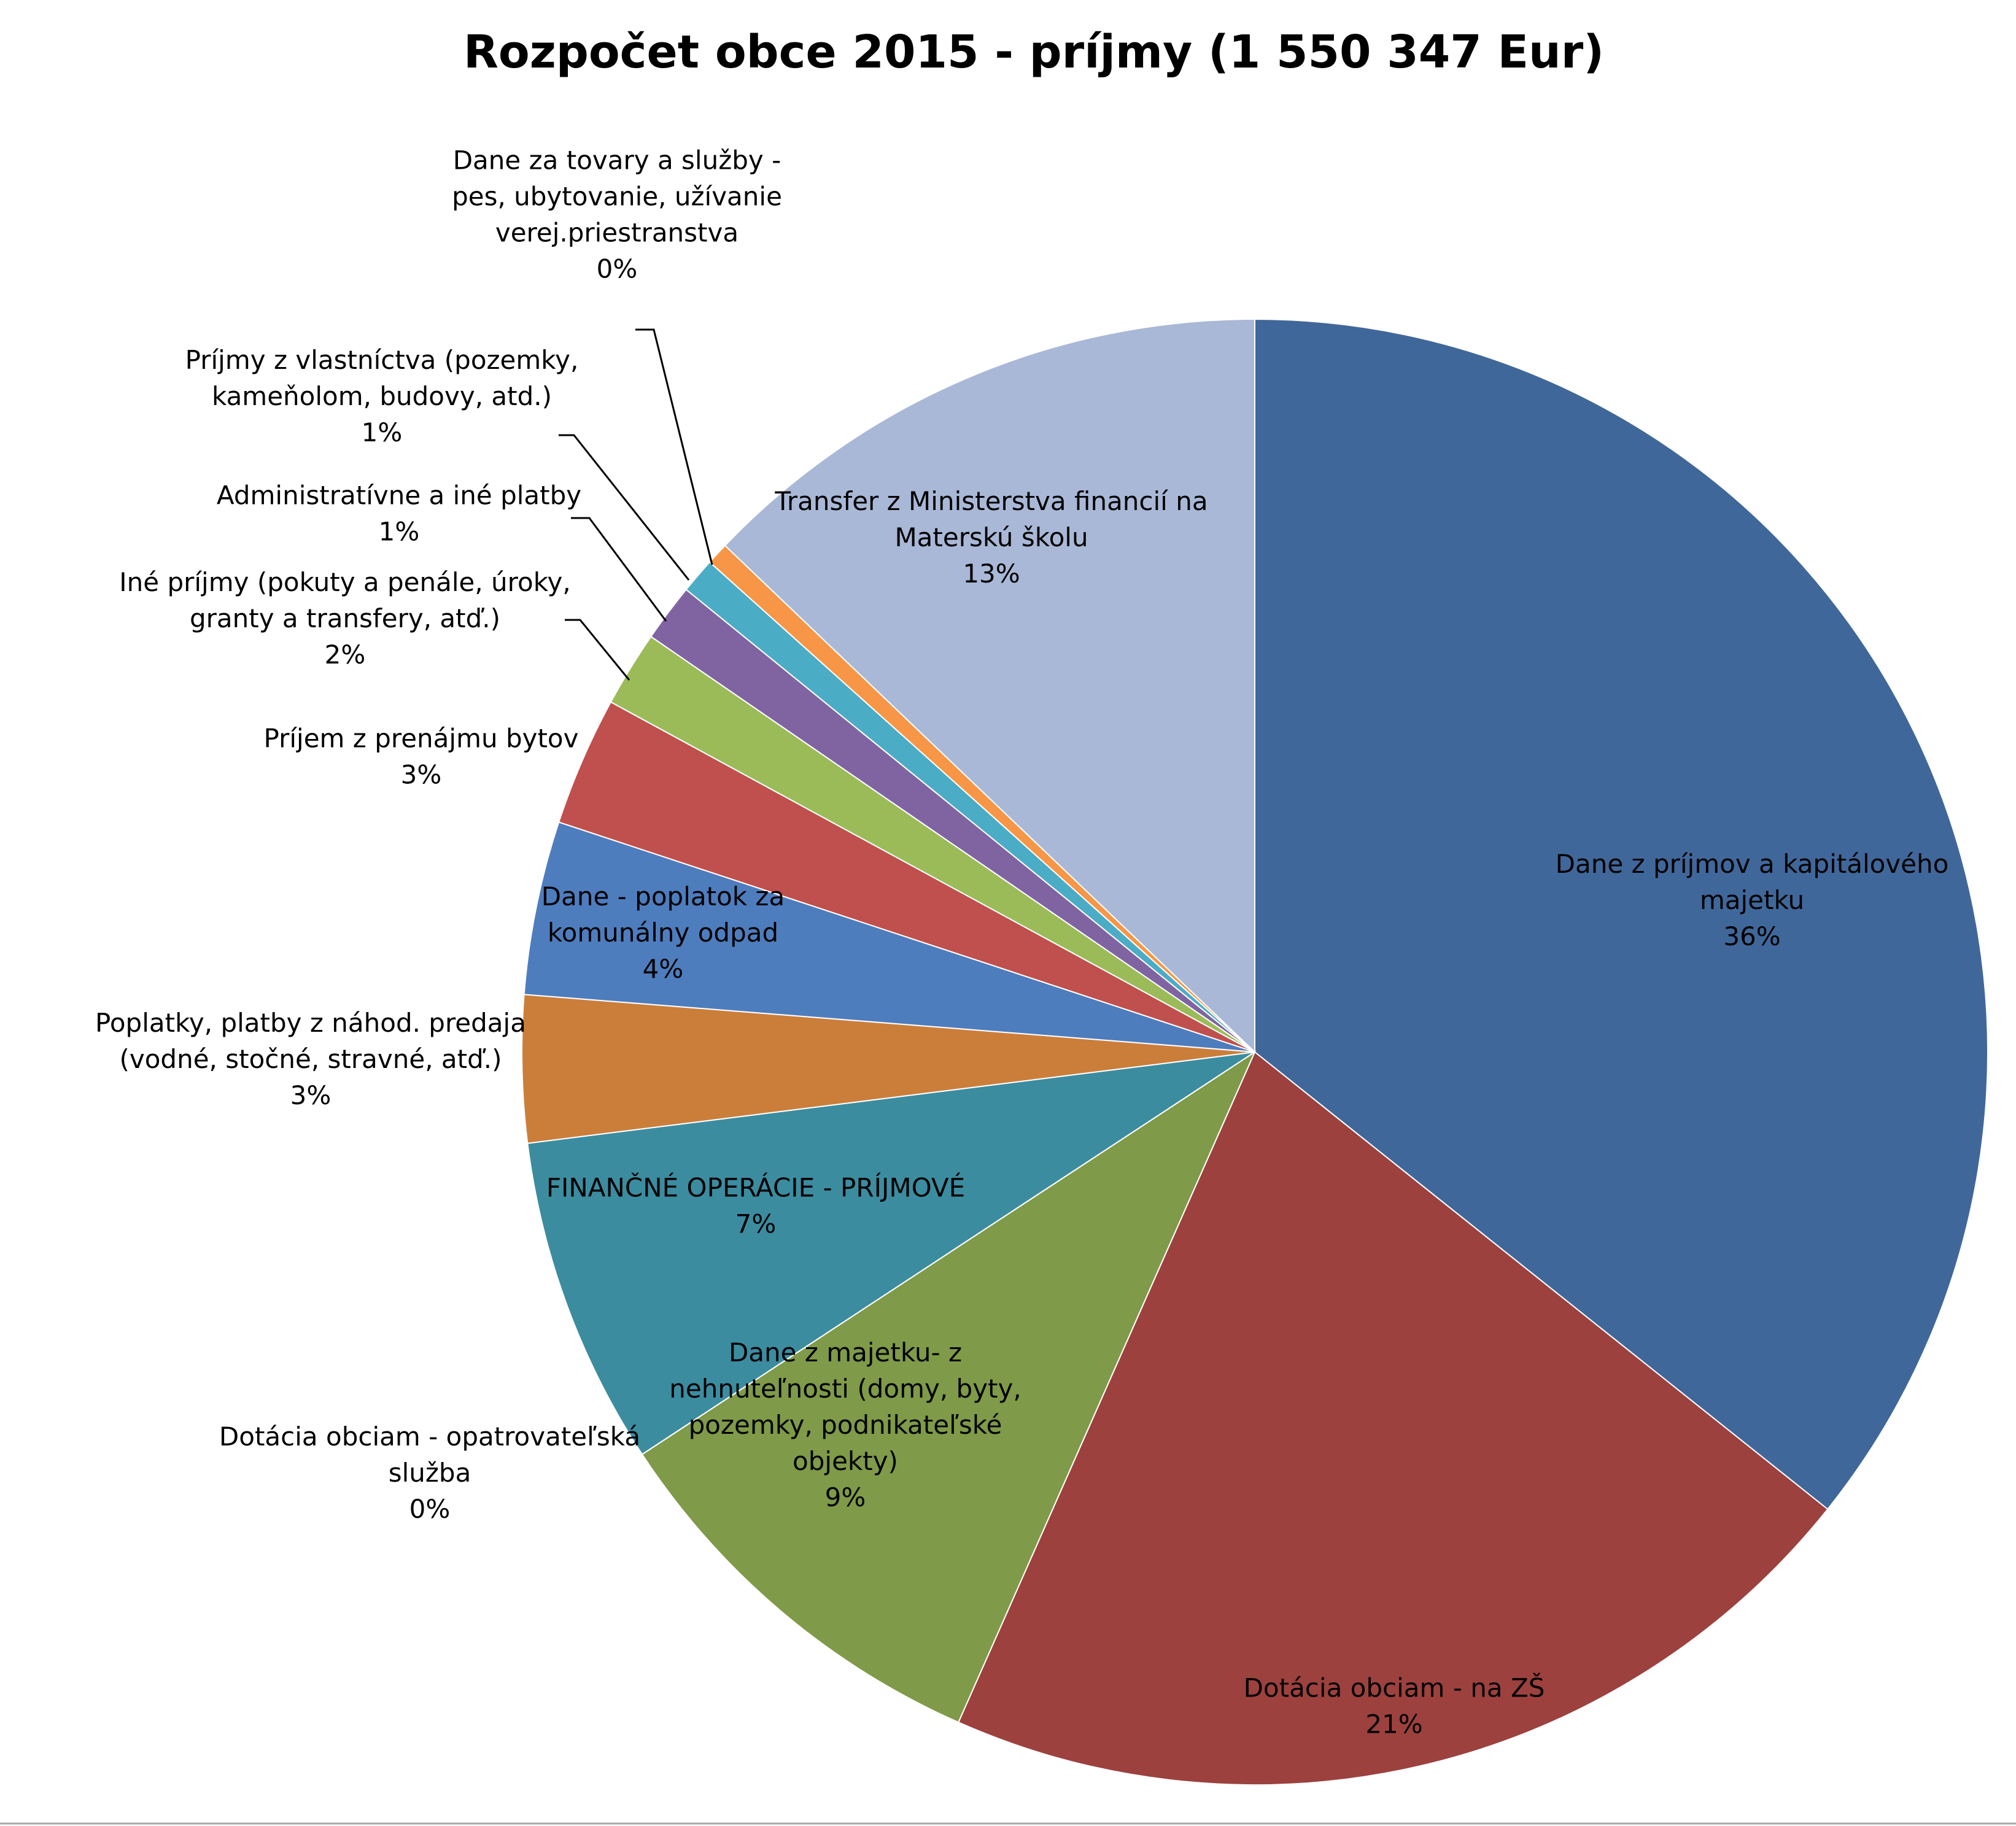 Image resolution: width=2016 pixels, height=1826 pixels. I want to click on slice-label: Dotácia obciam - na ZŠ 21%, so click(1394, 1706).